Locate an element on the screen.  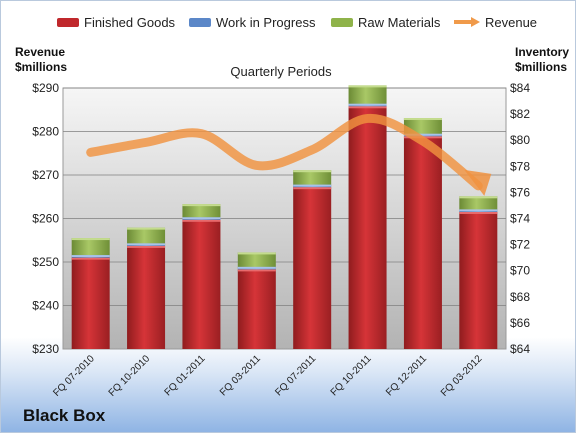
left-tick-label: $240 is located at coordinates (45, 306).